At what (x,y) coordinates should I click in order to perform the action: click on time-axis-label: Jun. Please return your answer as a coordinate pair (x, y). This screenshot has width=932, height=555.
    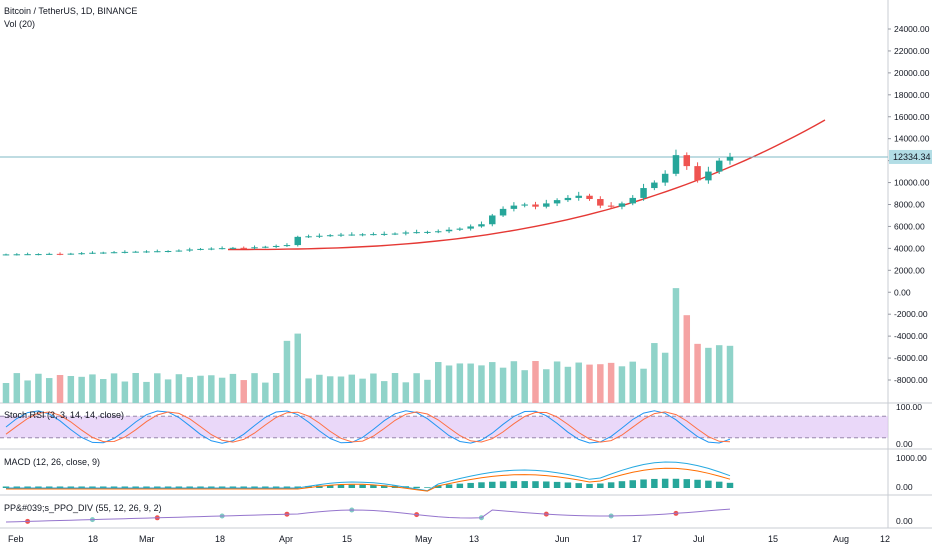
    Looking at the image, I should click on (562, 539).